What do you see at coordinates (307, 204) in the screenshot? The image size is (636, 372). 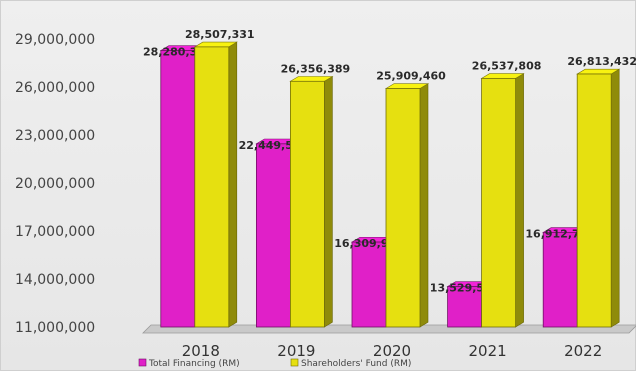 I see `bar-shareholders-fund-2019` at bounding box center [307, 204].